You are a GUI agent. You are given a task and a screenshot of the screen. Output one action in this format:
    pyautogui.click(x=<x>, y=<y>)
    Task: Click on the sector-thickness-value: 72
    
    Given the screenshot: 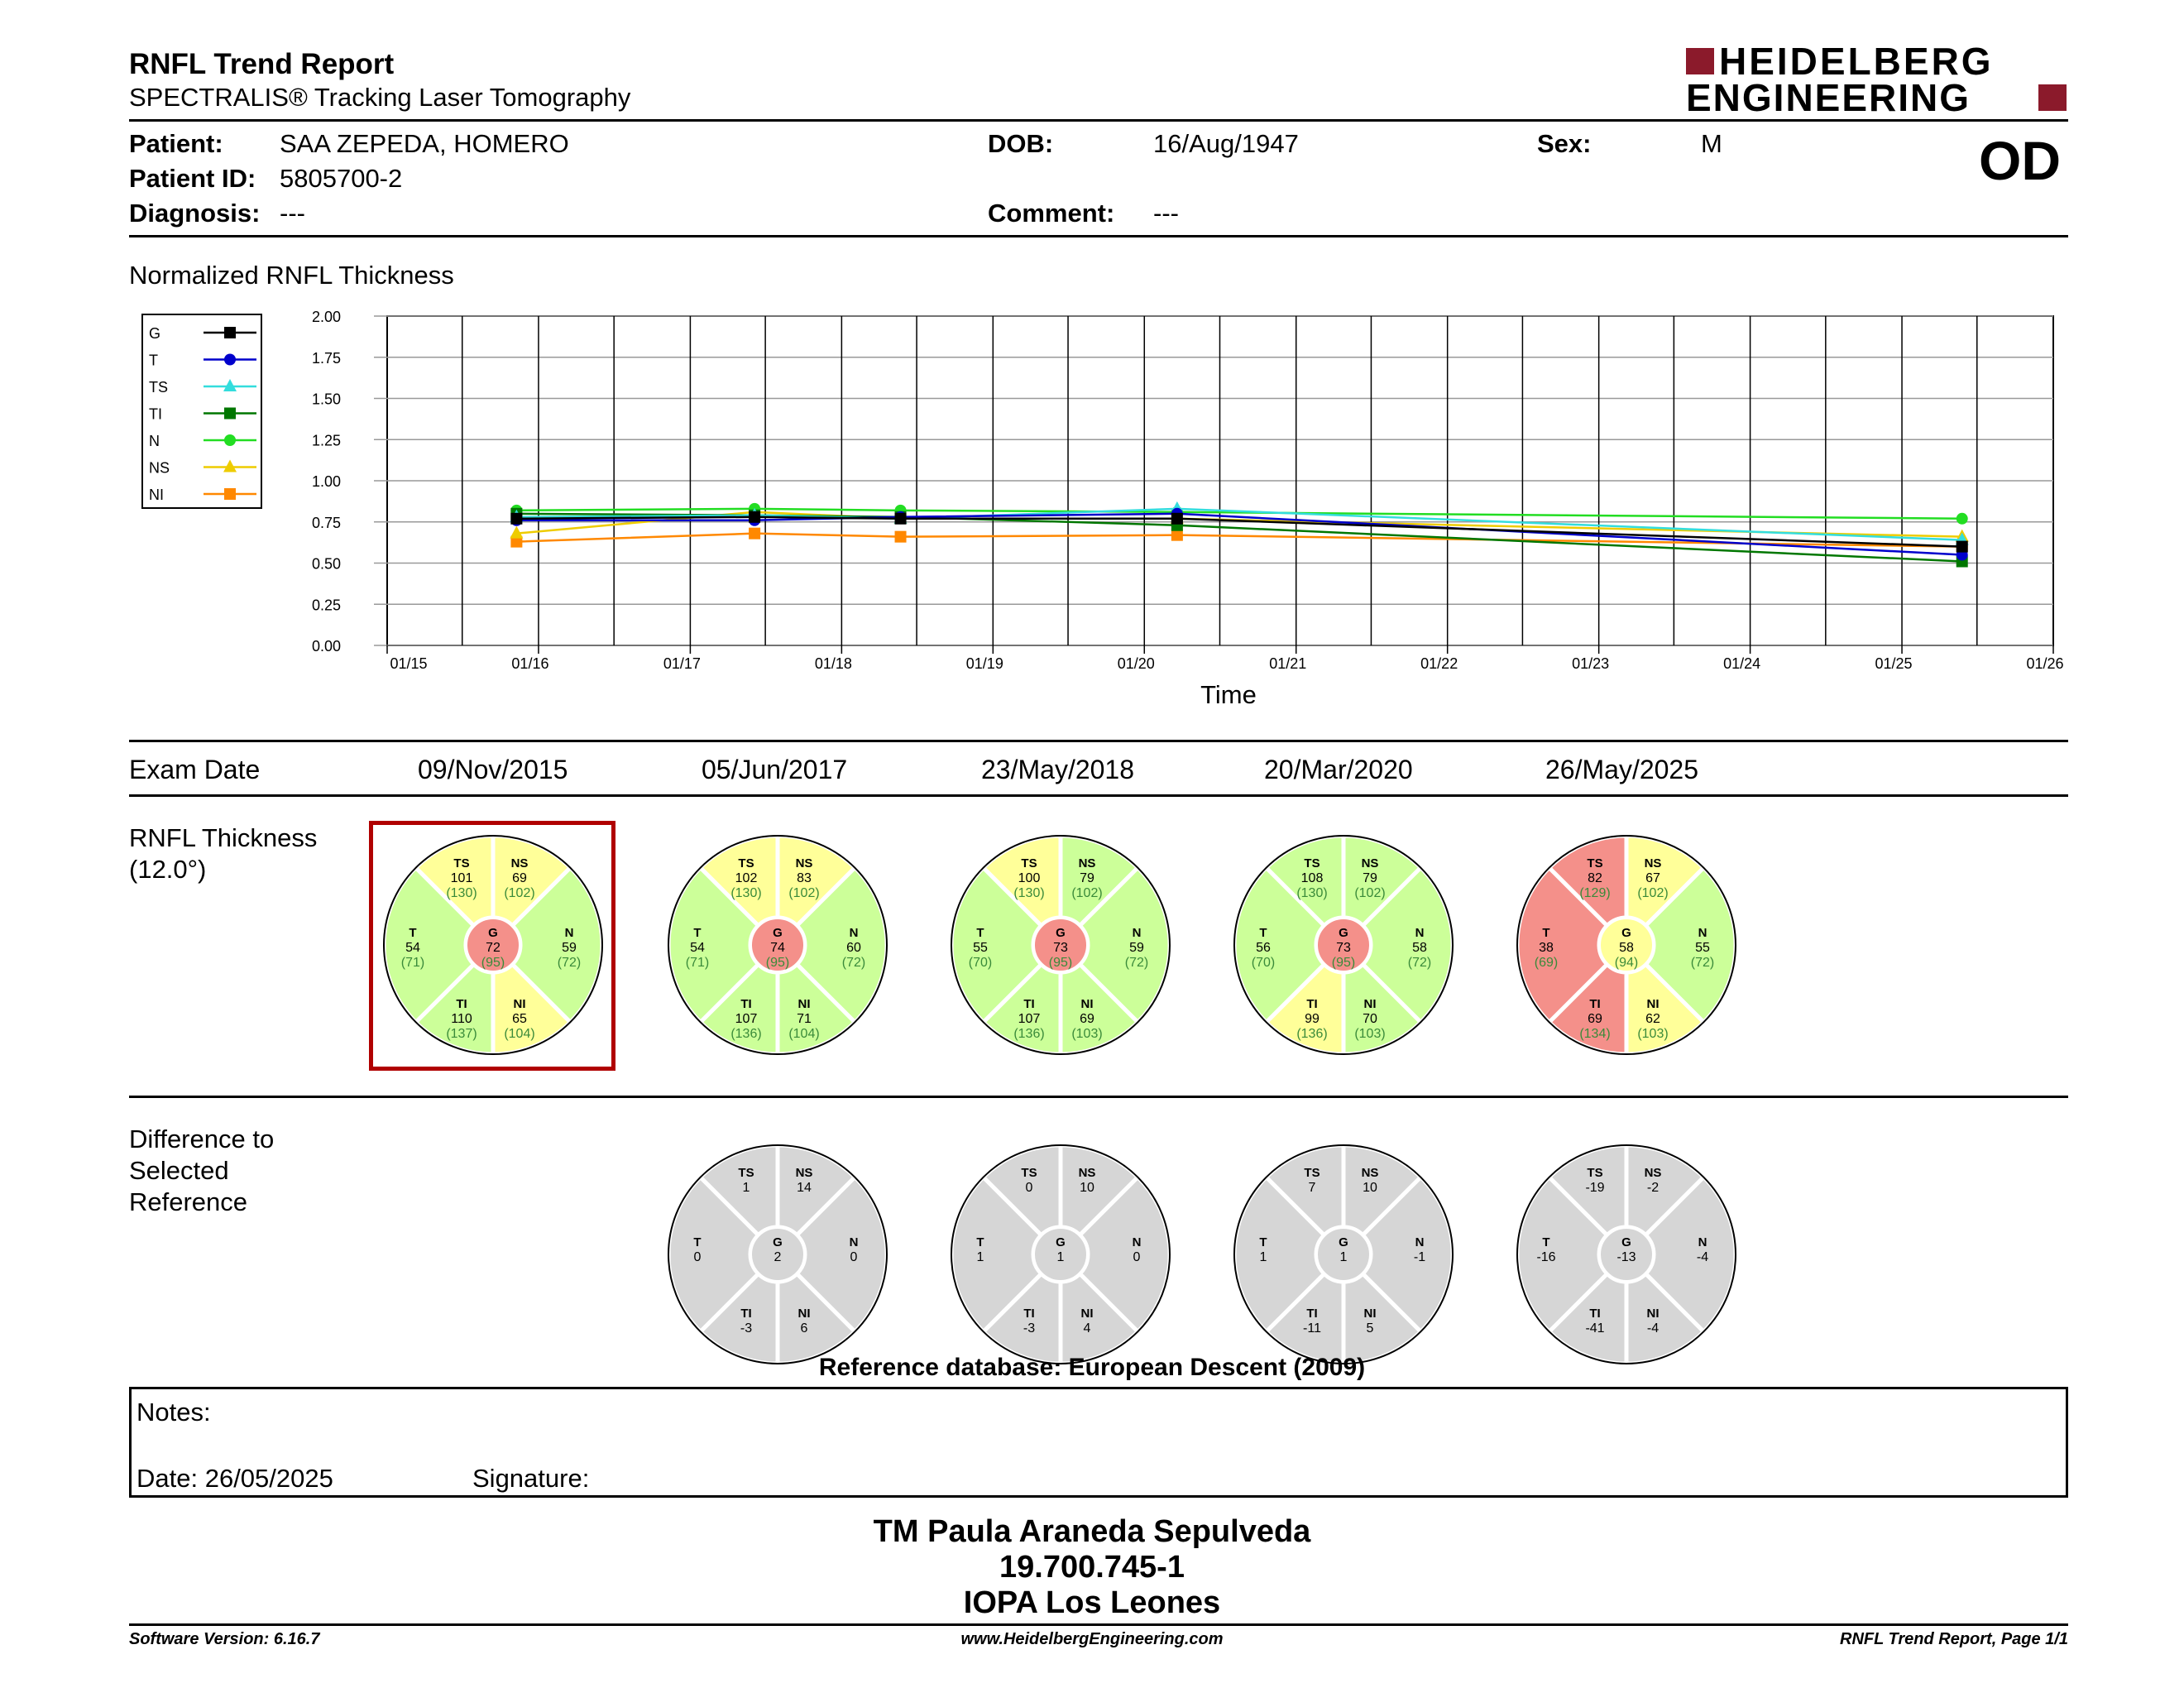 What is the action you would take?
    pyautogui.click(x=493, y=948)
    